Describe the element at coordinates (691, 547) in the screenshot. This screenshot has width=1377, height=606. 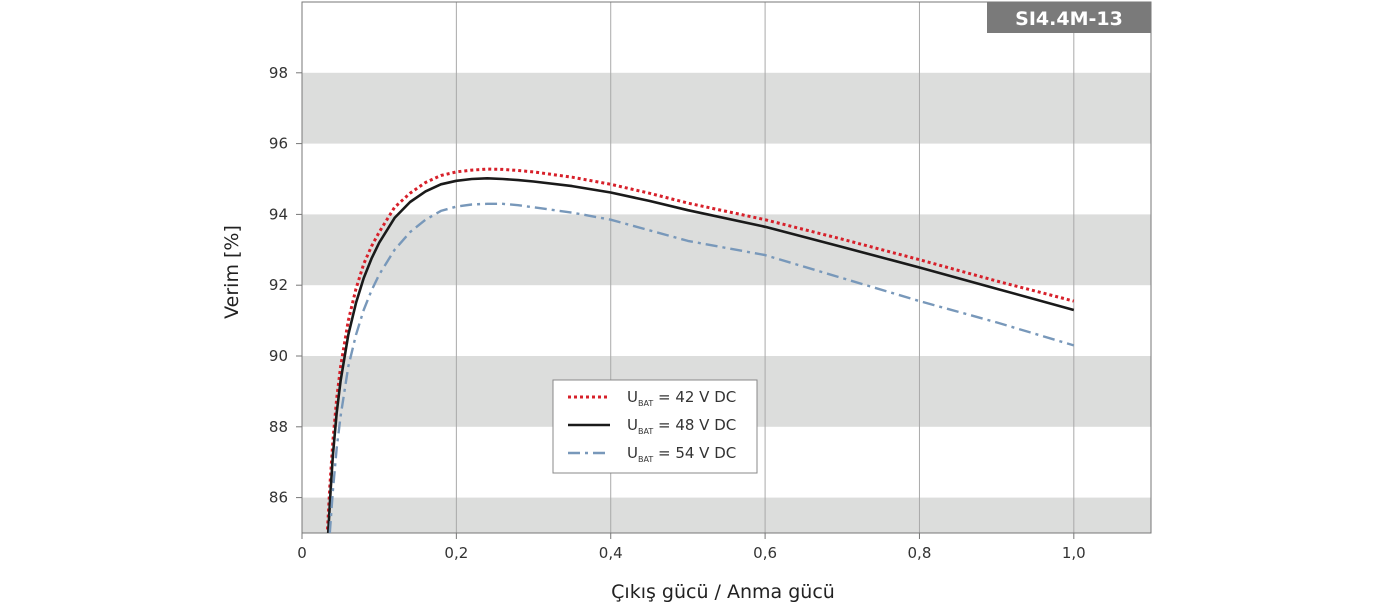
I see `x-axis-ticks: 0 0,2 0,4 0,6 0,8 1,0` at that location.